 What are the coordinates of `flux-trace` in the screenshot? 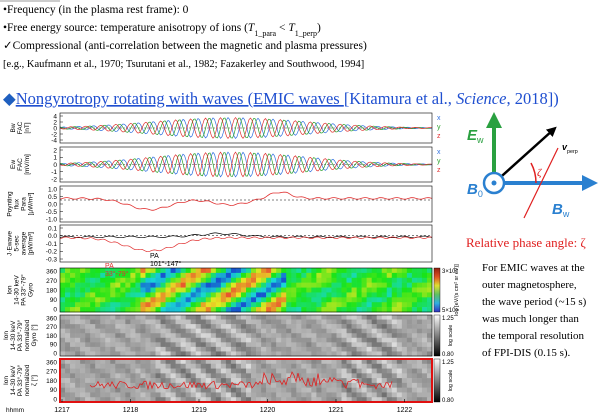 It's located at (246, 201).